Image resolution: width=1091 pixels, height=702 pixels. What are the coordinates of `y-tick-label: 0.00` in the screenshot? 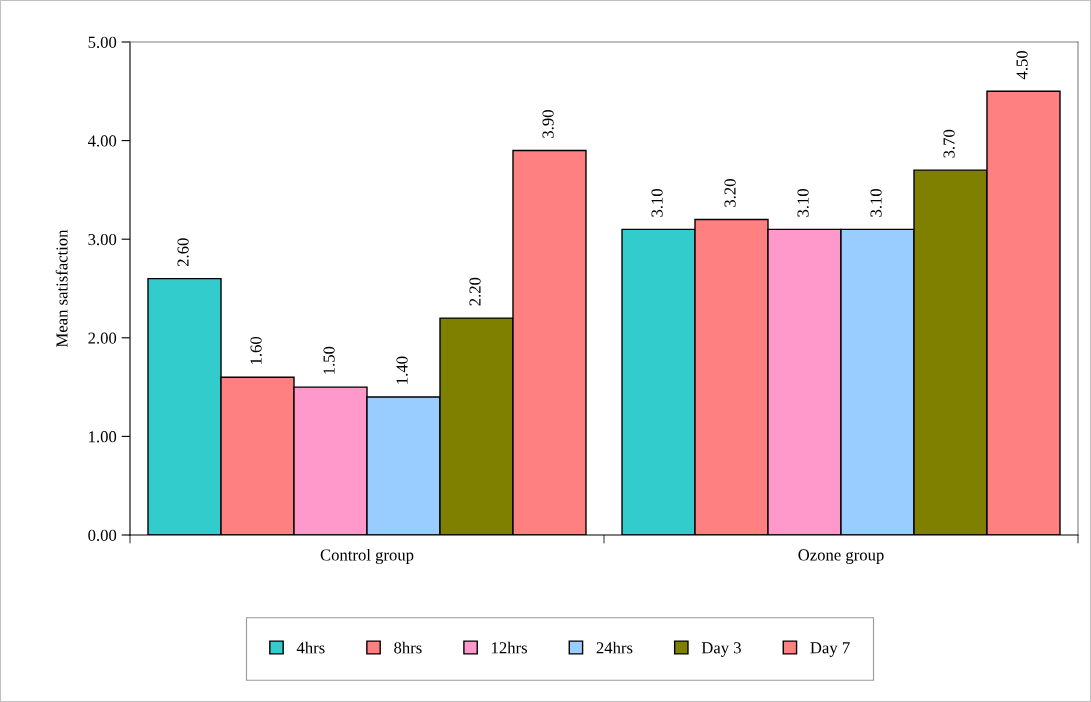 It's located at (102, 535).